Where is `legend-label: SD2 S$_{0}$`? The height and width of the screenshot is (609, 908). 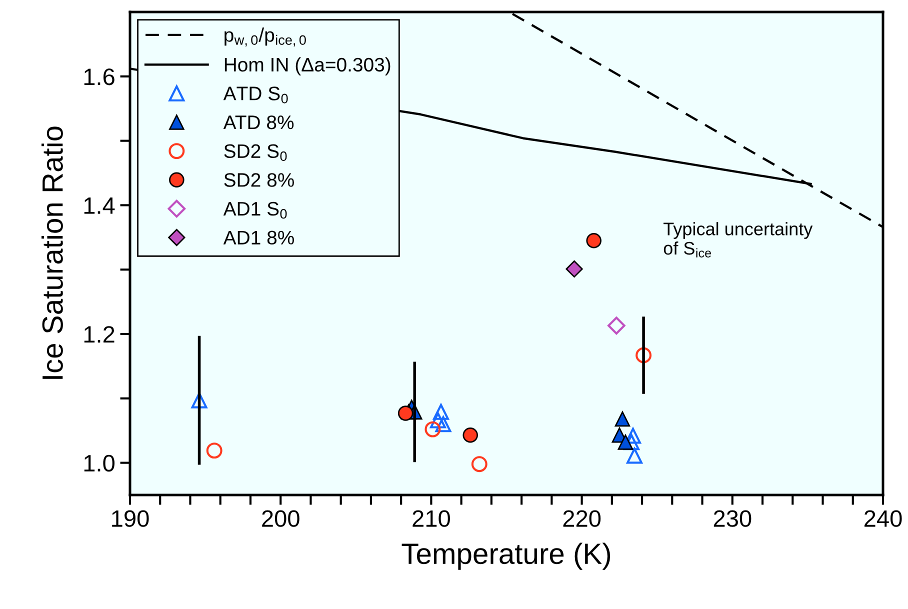 legend-label: SD2 S$_{0}$ is located at coordinates (255, 153).